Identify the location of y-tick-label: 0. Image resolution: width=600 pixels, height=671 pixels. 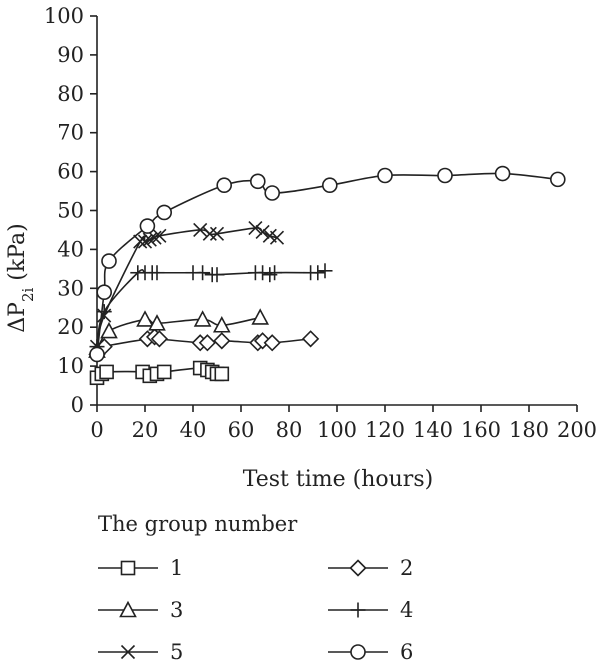
(77, 405).